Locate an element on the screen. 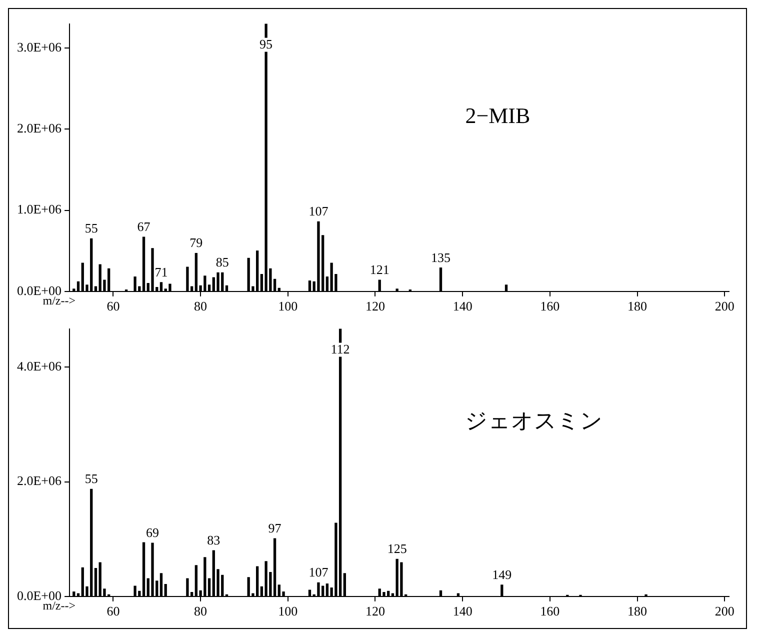 The image size is (757, 641). annotation: 85 is located at coordinates (222, 262).